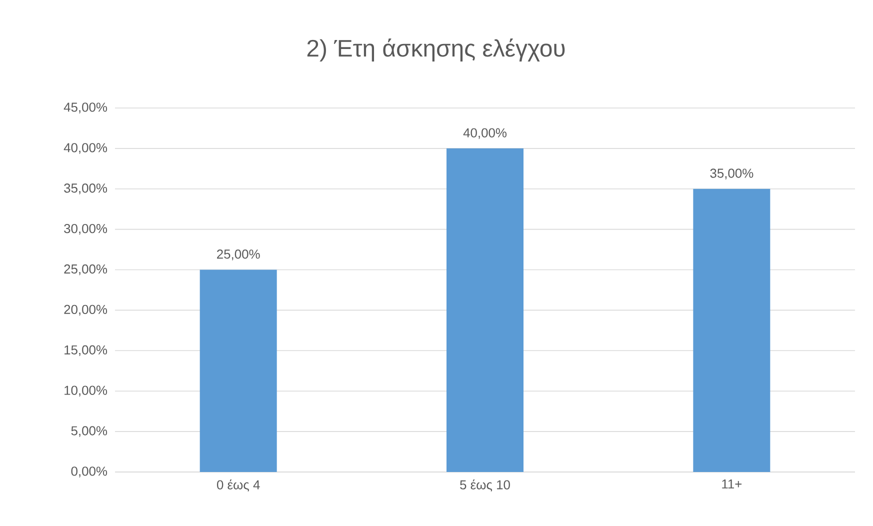 The height and width of the screenshot is (526, 873). I want to click on y-tick-label: 0,00%, so click(89, 472).